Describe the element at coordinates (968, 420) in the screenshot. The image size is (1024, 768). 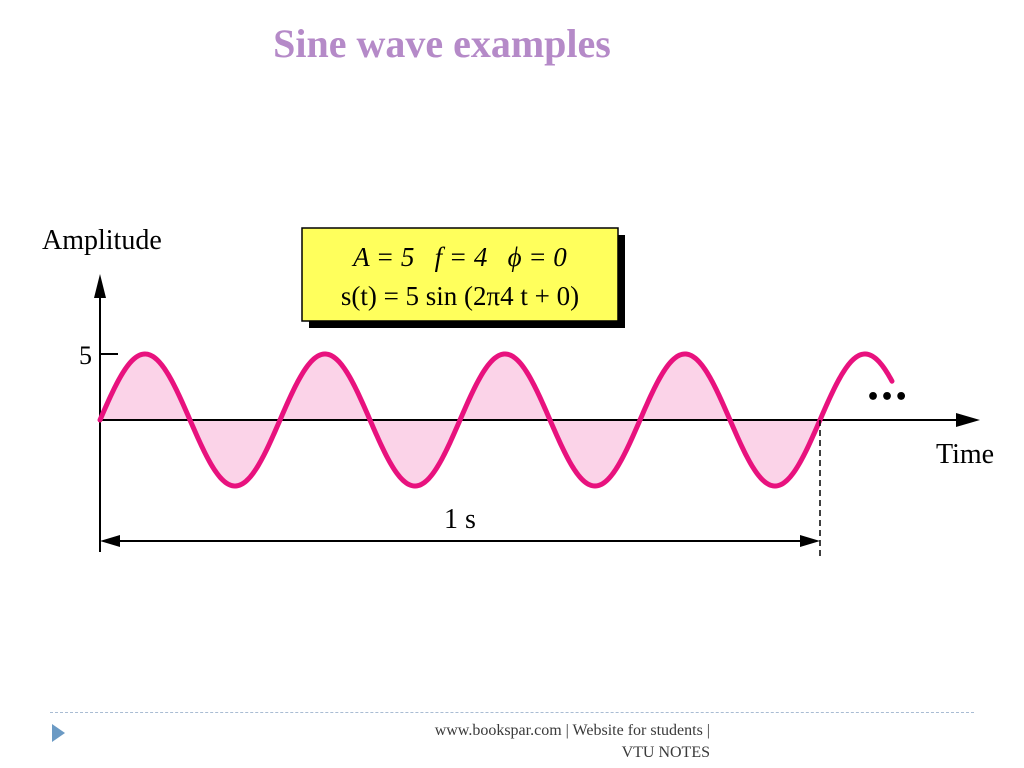
I see `x-axis-arrow` at that location.